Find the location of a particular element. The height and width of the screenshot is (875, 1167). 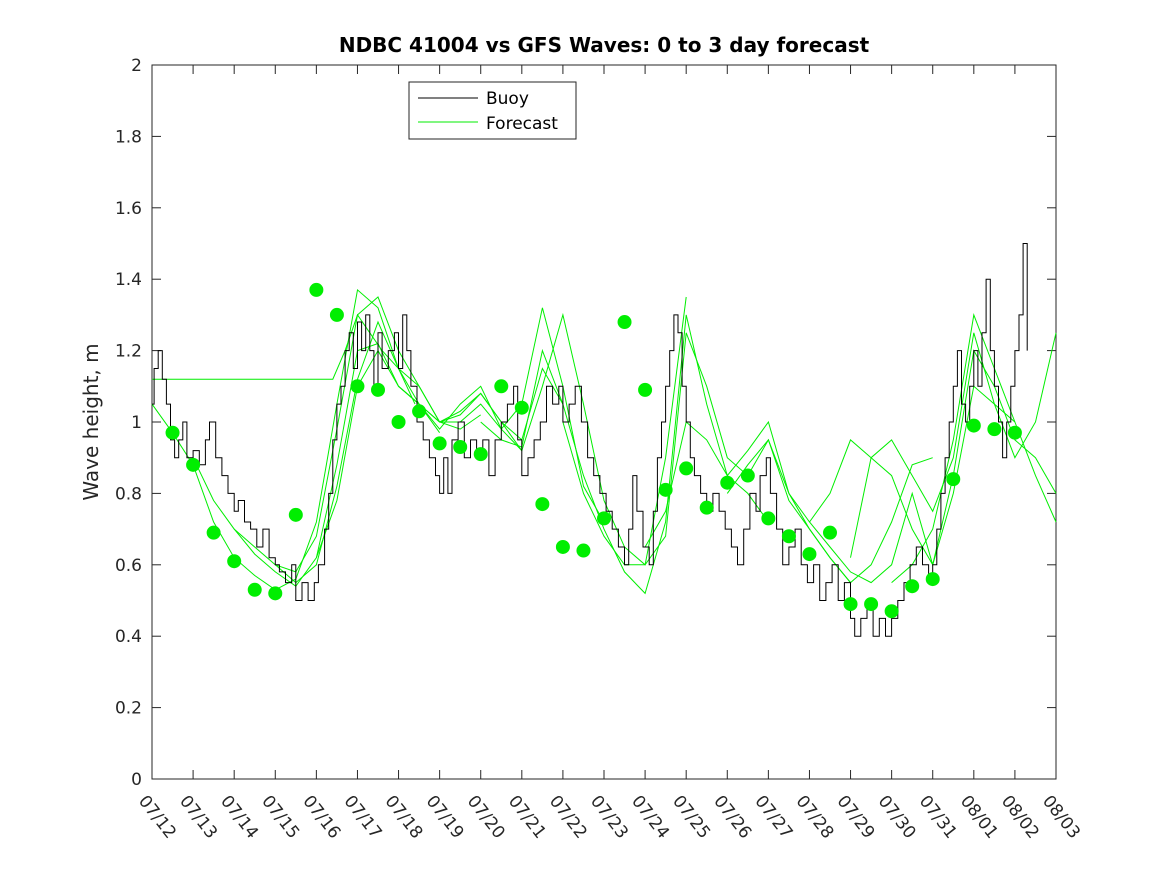

x-tick-label: 07/19 is located at coordinates (445, 817).